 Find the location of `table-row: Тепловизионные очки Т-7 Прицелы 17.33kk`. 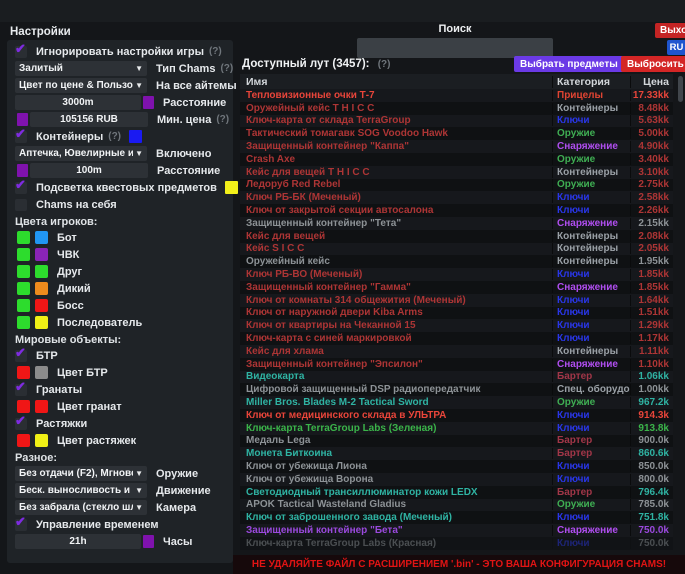

table-row: Тепловизионные очки Т-7 Прицелы 17.33kk is located at coordinates (456, 95).